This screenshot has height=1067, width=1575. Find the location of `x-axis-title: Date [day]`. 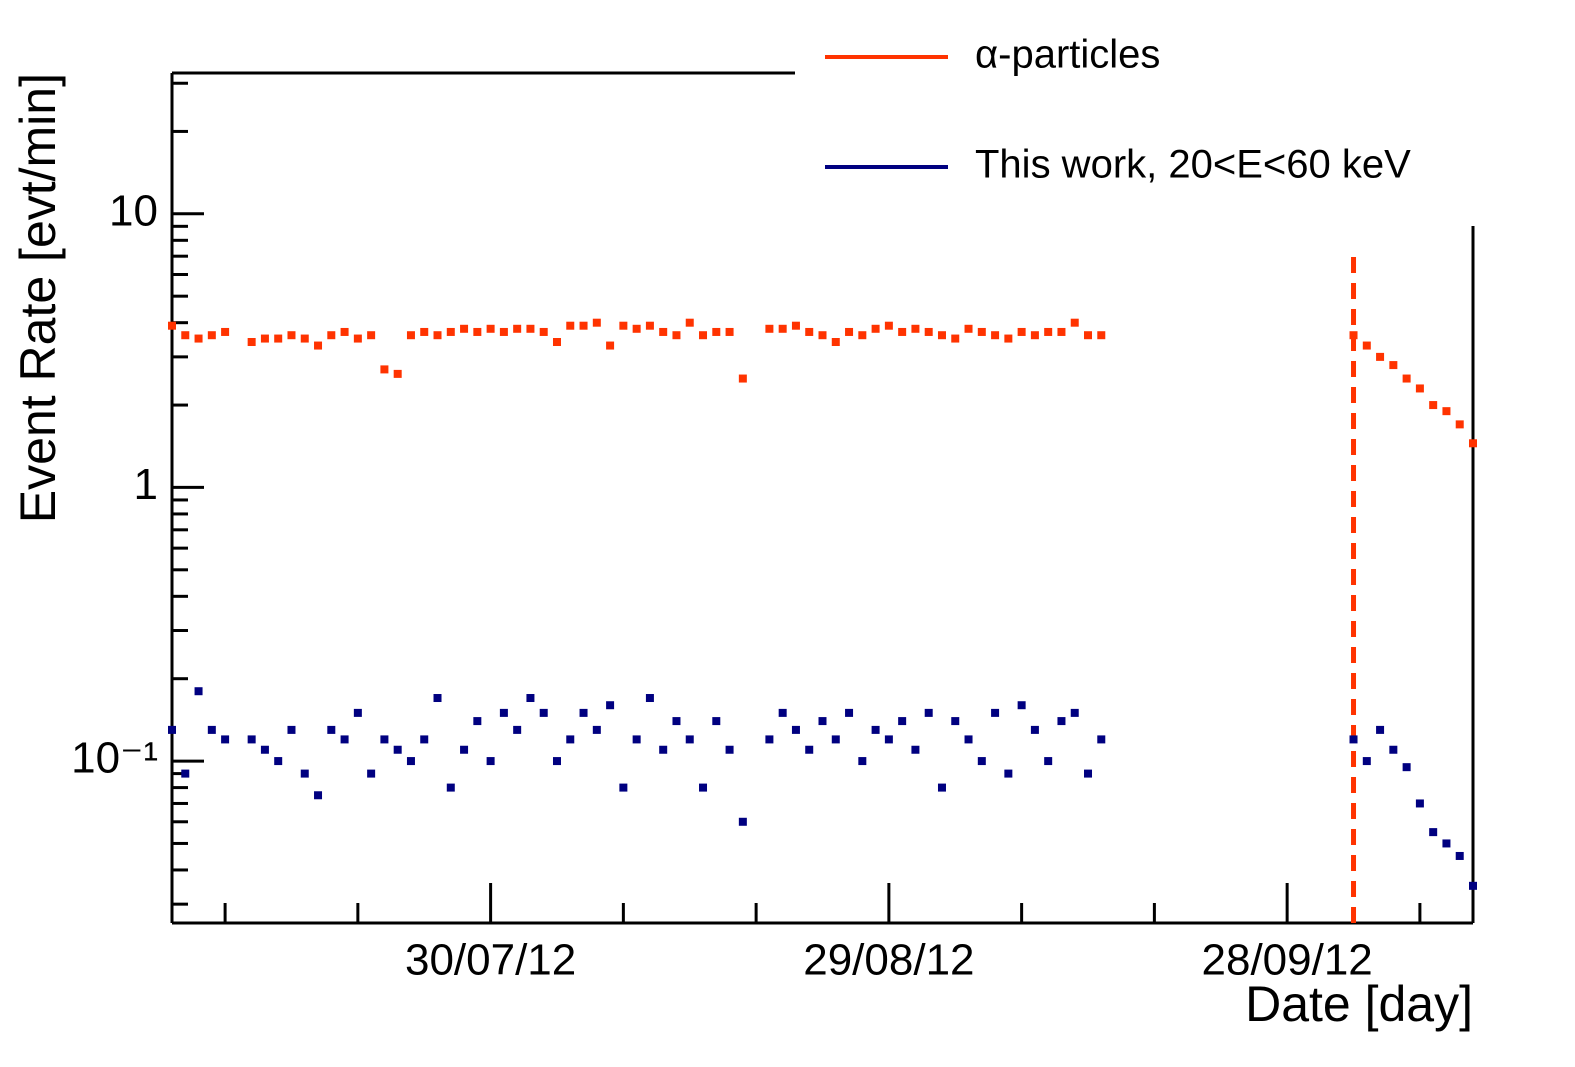

x-axis-title: Date [day] is located at coordinates (1359, 1004).